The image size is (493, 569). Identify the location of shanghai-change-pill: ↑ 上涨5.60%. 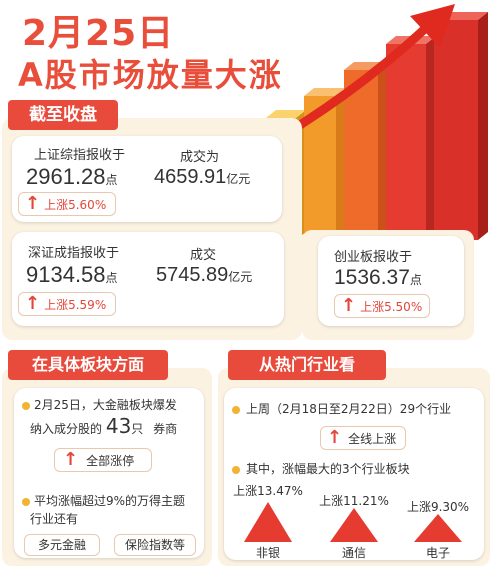
(67, 204).